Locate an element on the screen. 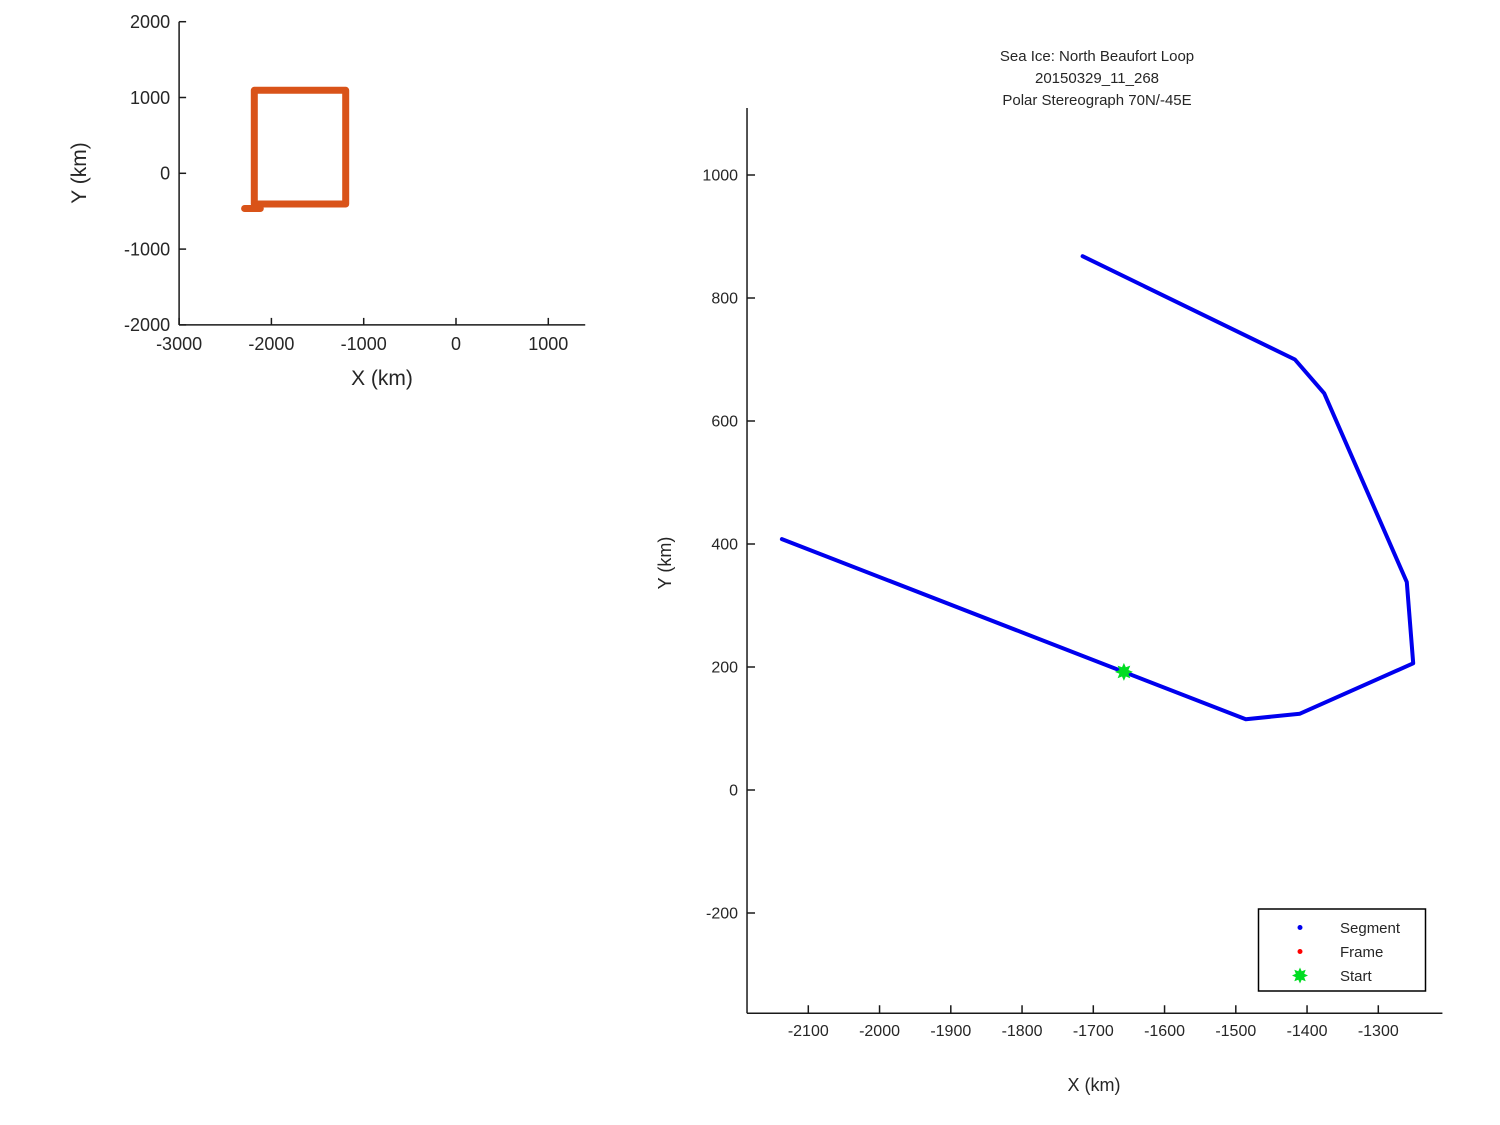  x-tick-label: -1400 is located at coordinates (1307, 1031).